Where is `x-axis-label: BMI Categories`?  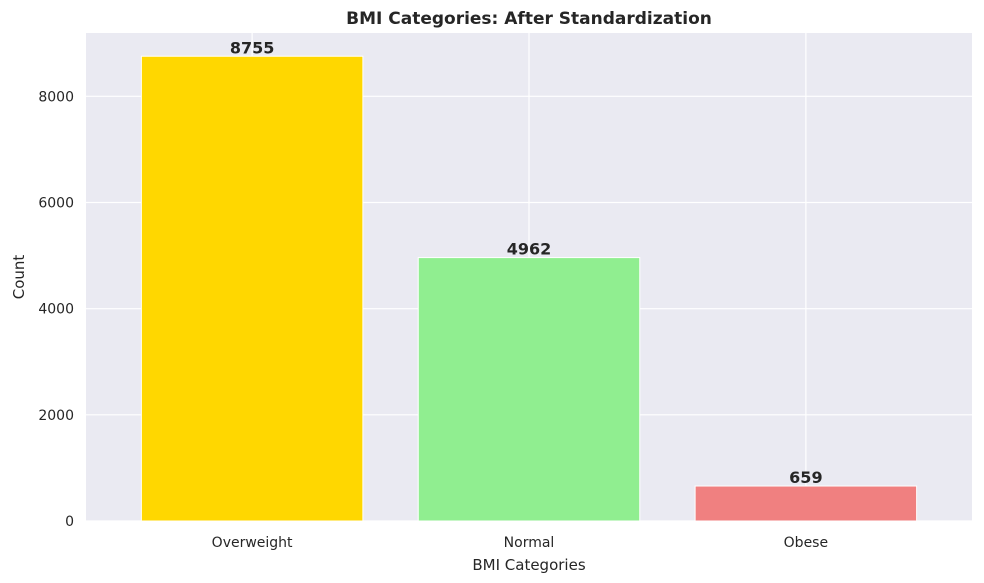 x-axis-label: BMI Categories is located at coordinates (528, 565).